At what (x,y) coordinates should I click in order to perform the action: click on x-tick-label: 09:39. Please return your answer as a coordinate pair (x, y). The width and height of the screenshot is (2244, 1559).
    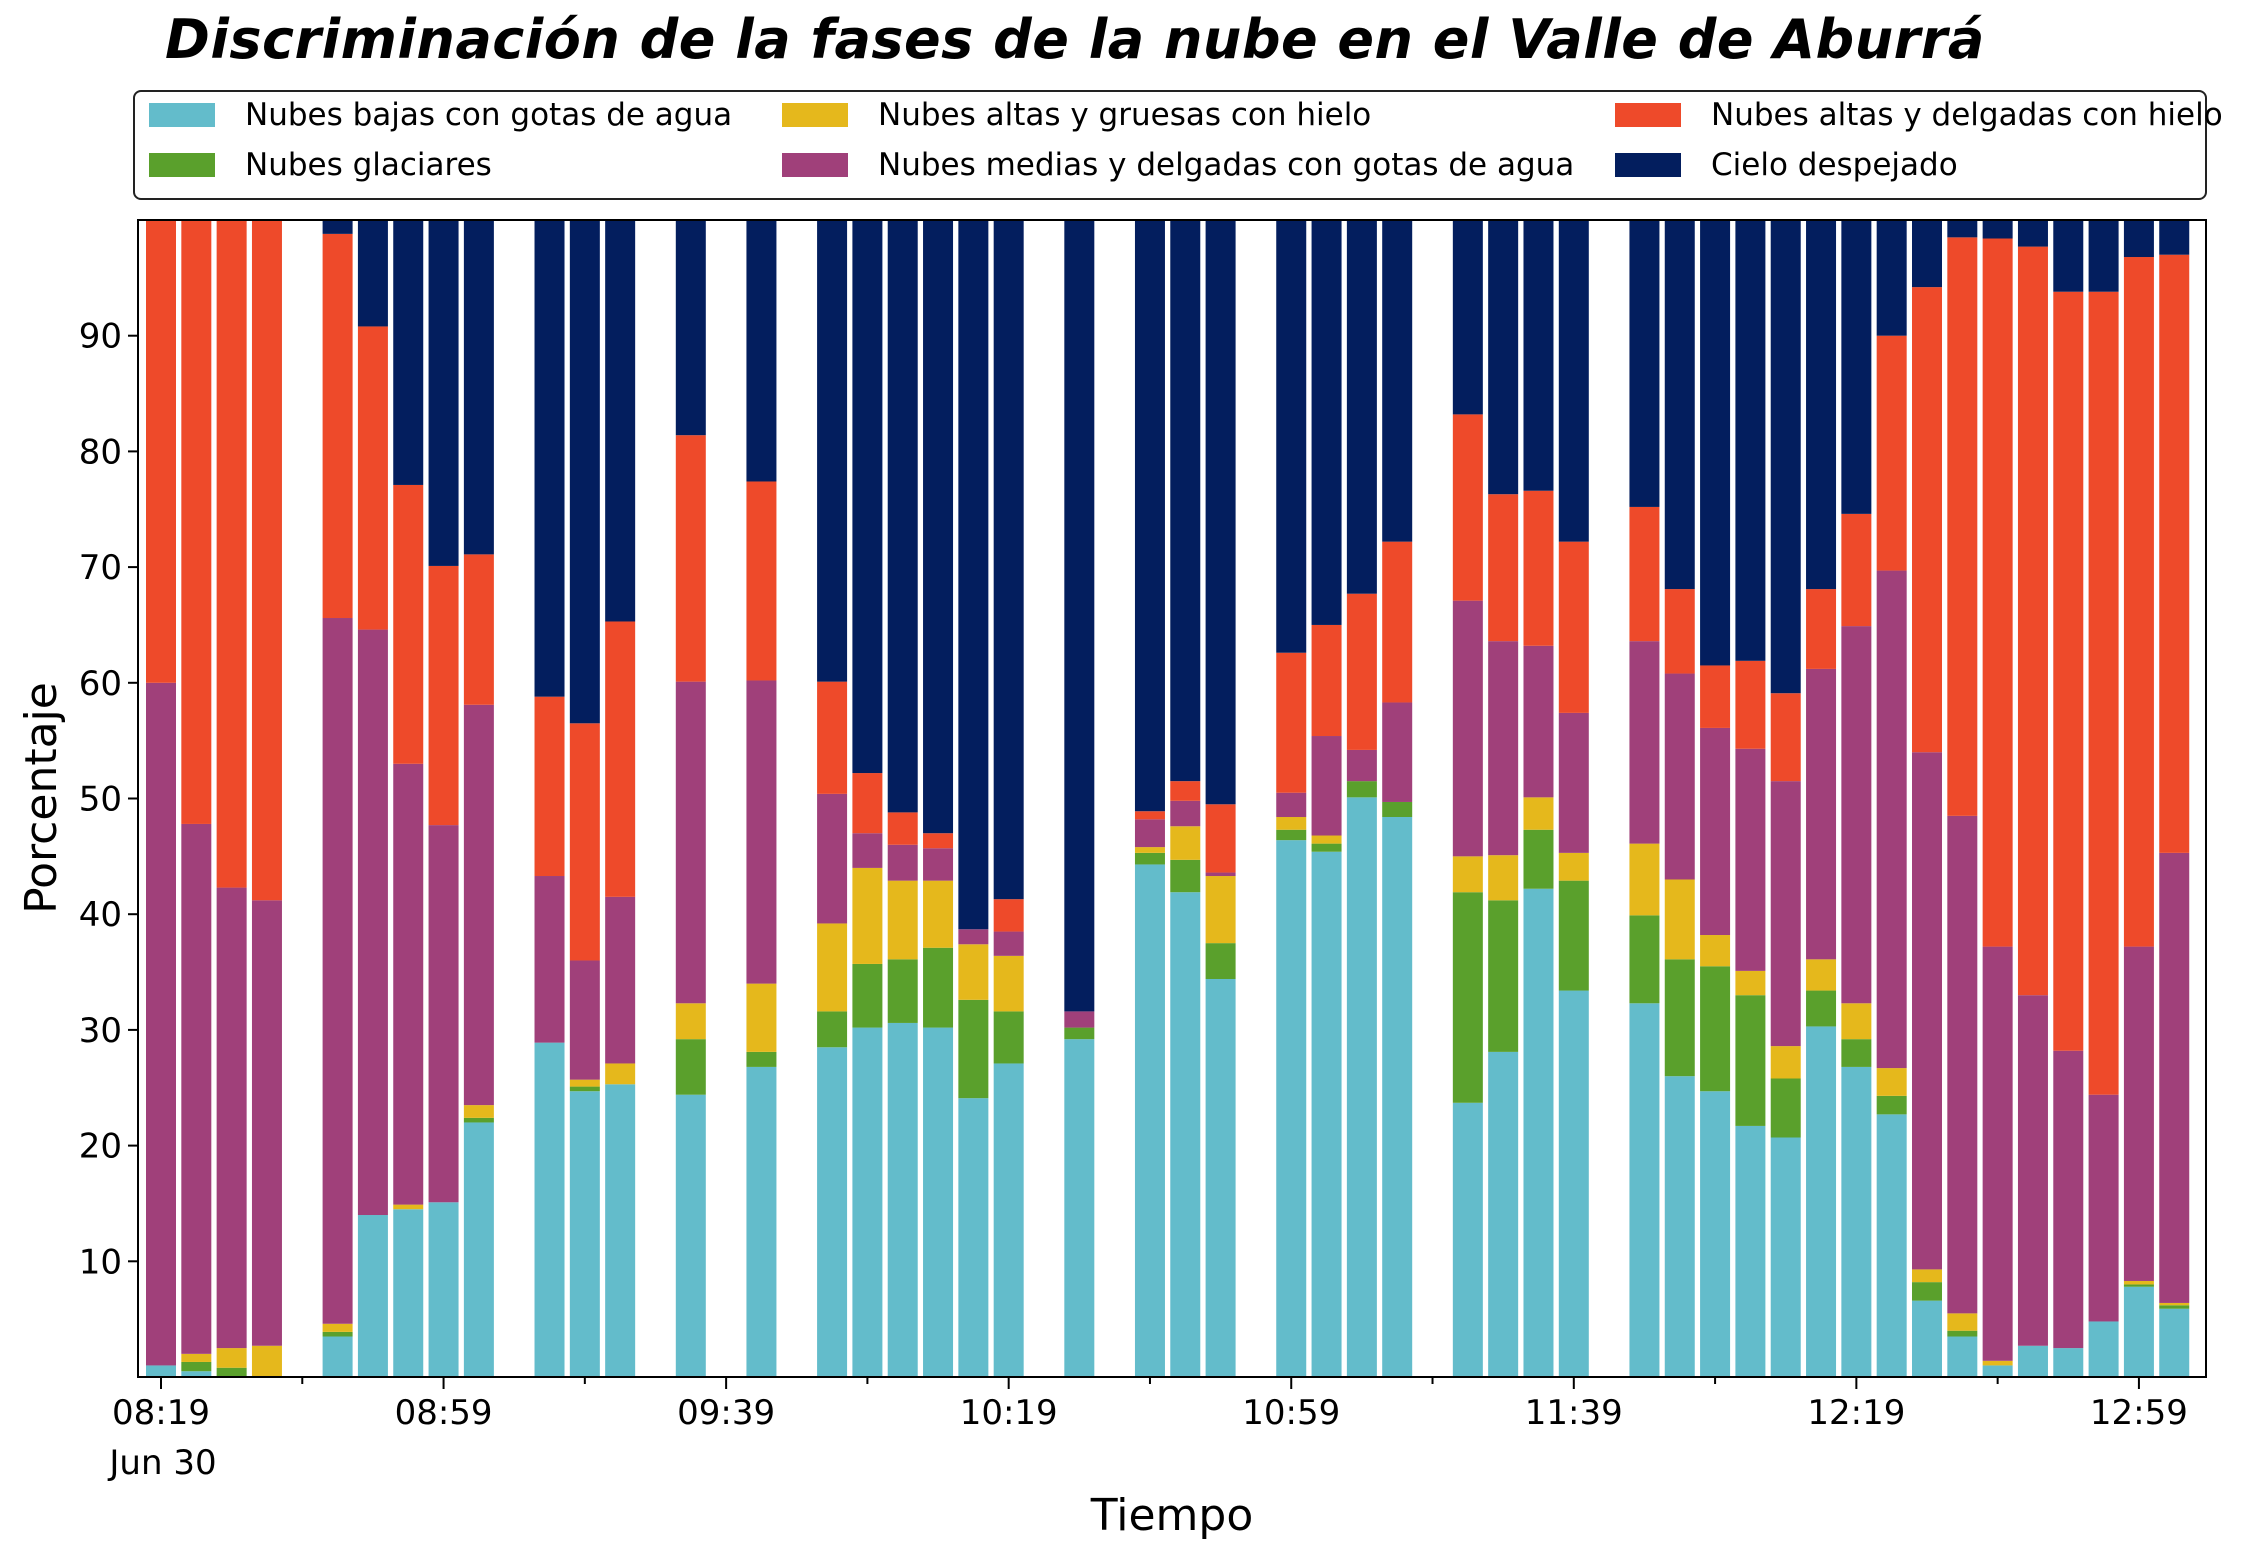
    Looking at the image, I should click on (726, 1413).